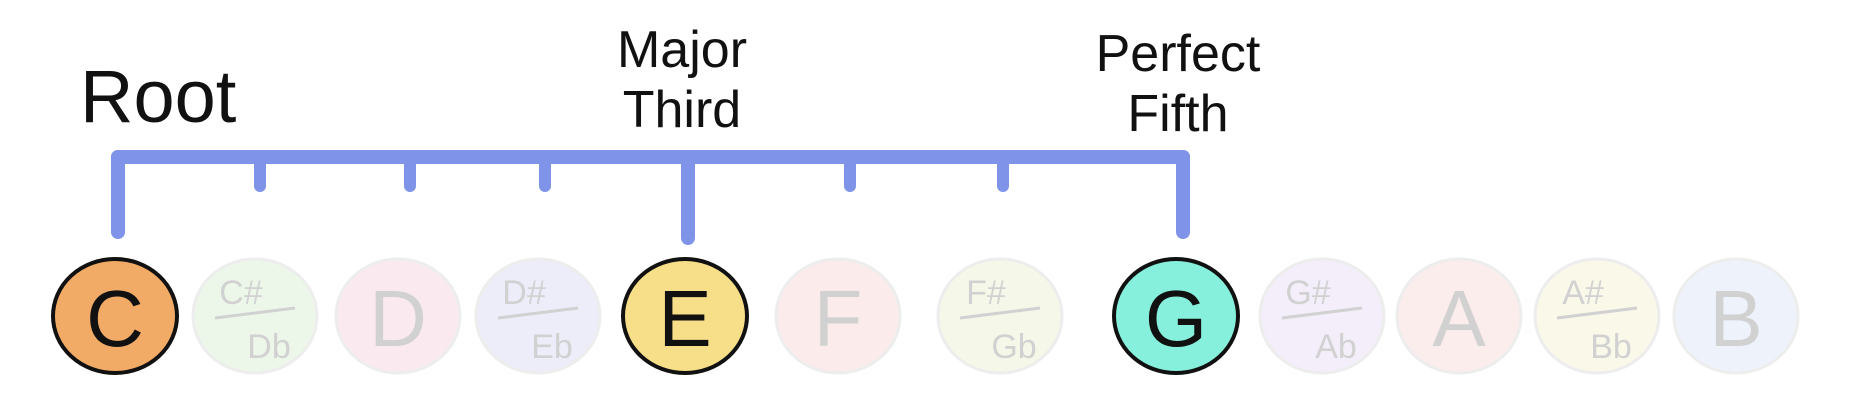 This screenshot has width=1862, height=419. I want to click on note-label: C, so click(115, 318).